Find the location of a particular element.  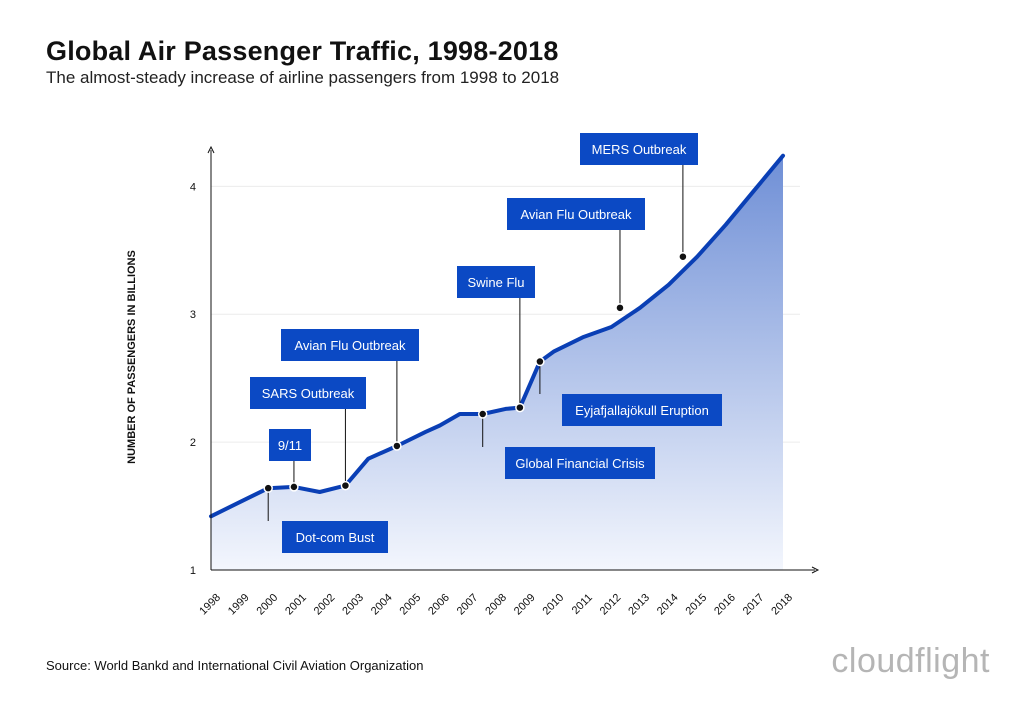

annotation-label: 9/11 is located at coordinates (290, 445).